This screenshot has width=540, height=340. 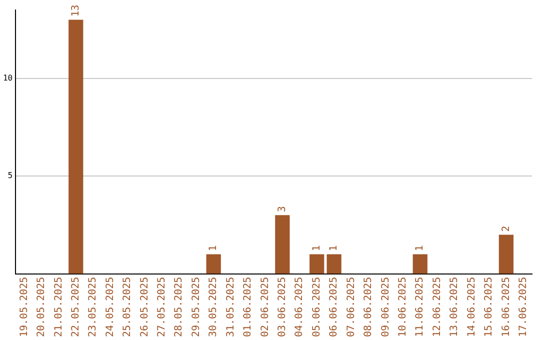 What do you see at coordinates (144, 307) in the screenshot?
I see `x-tick-label: 26.05.2025` at bounding box center [144, 307].